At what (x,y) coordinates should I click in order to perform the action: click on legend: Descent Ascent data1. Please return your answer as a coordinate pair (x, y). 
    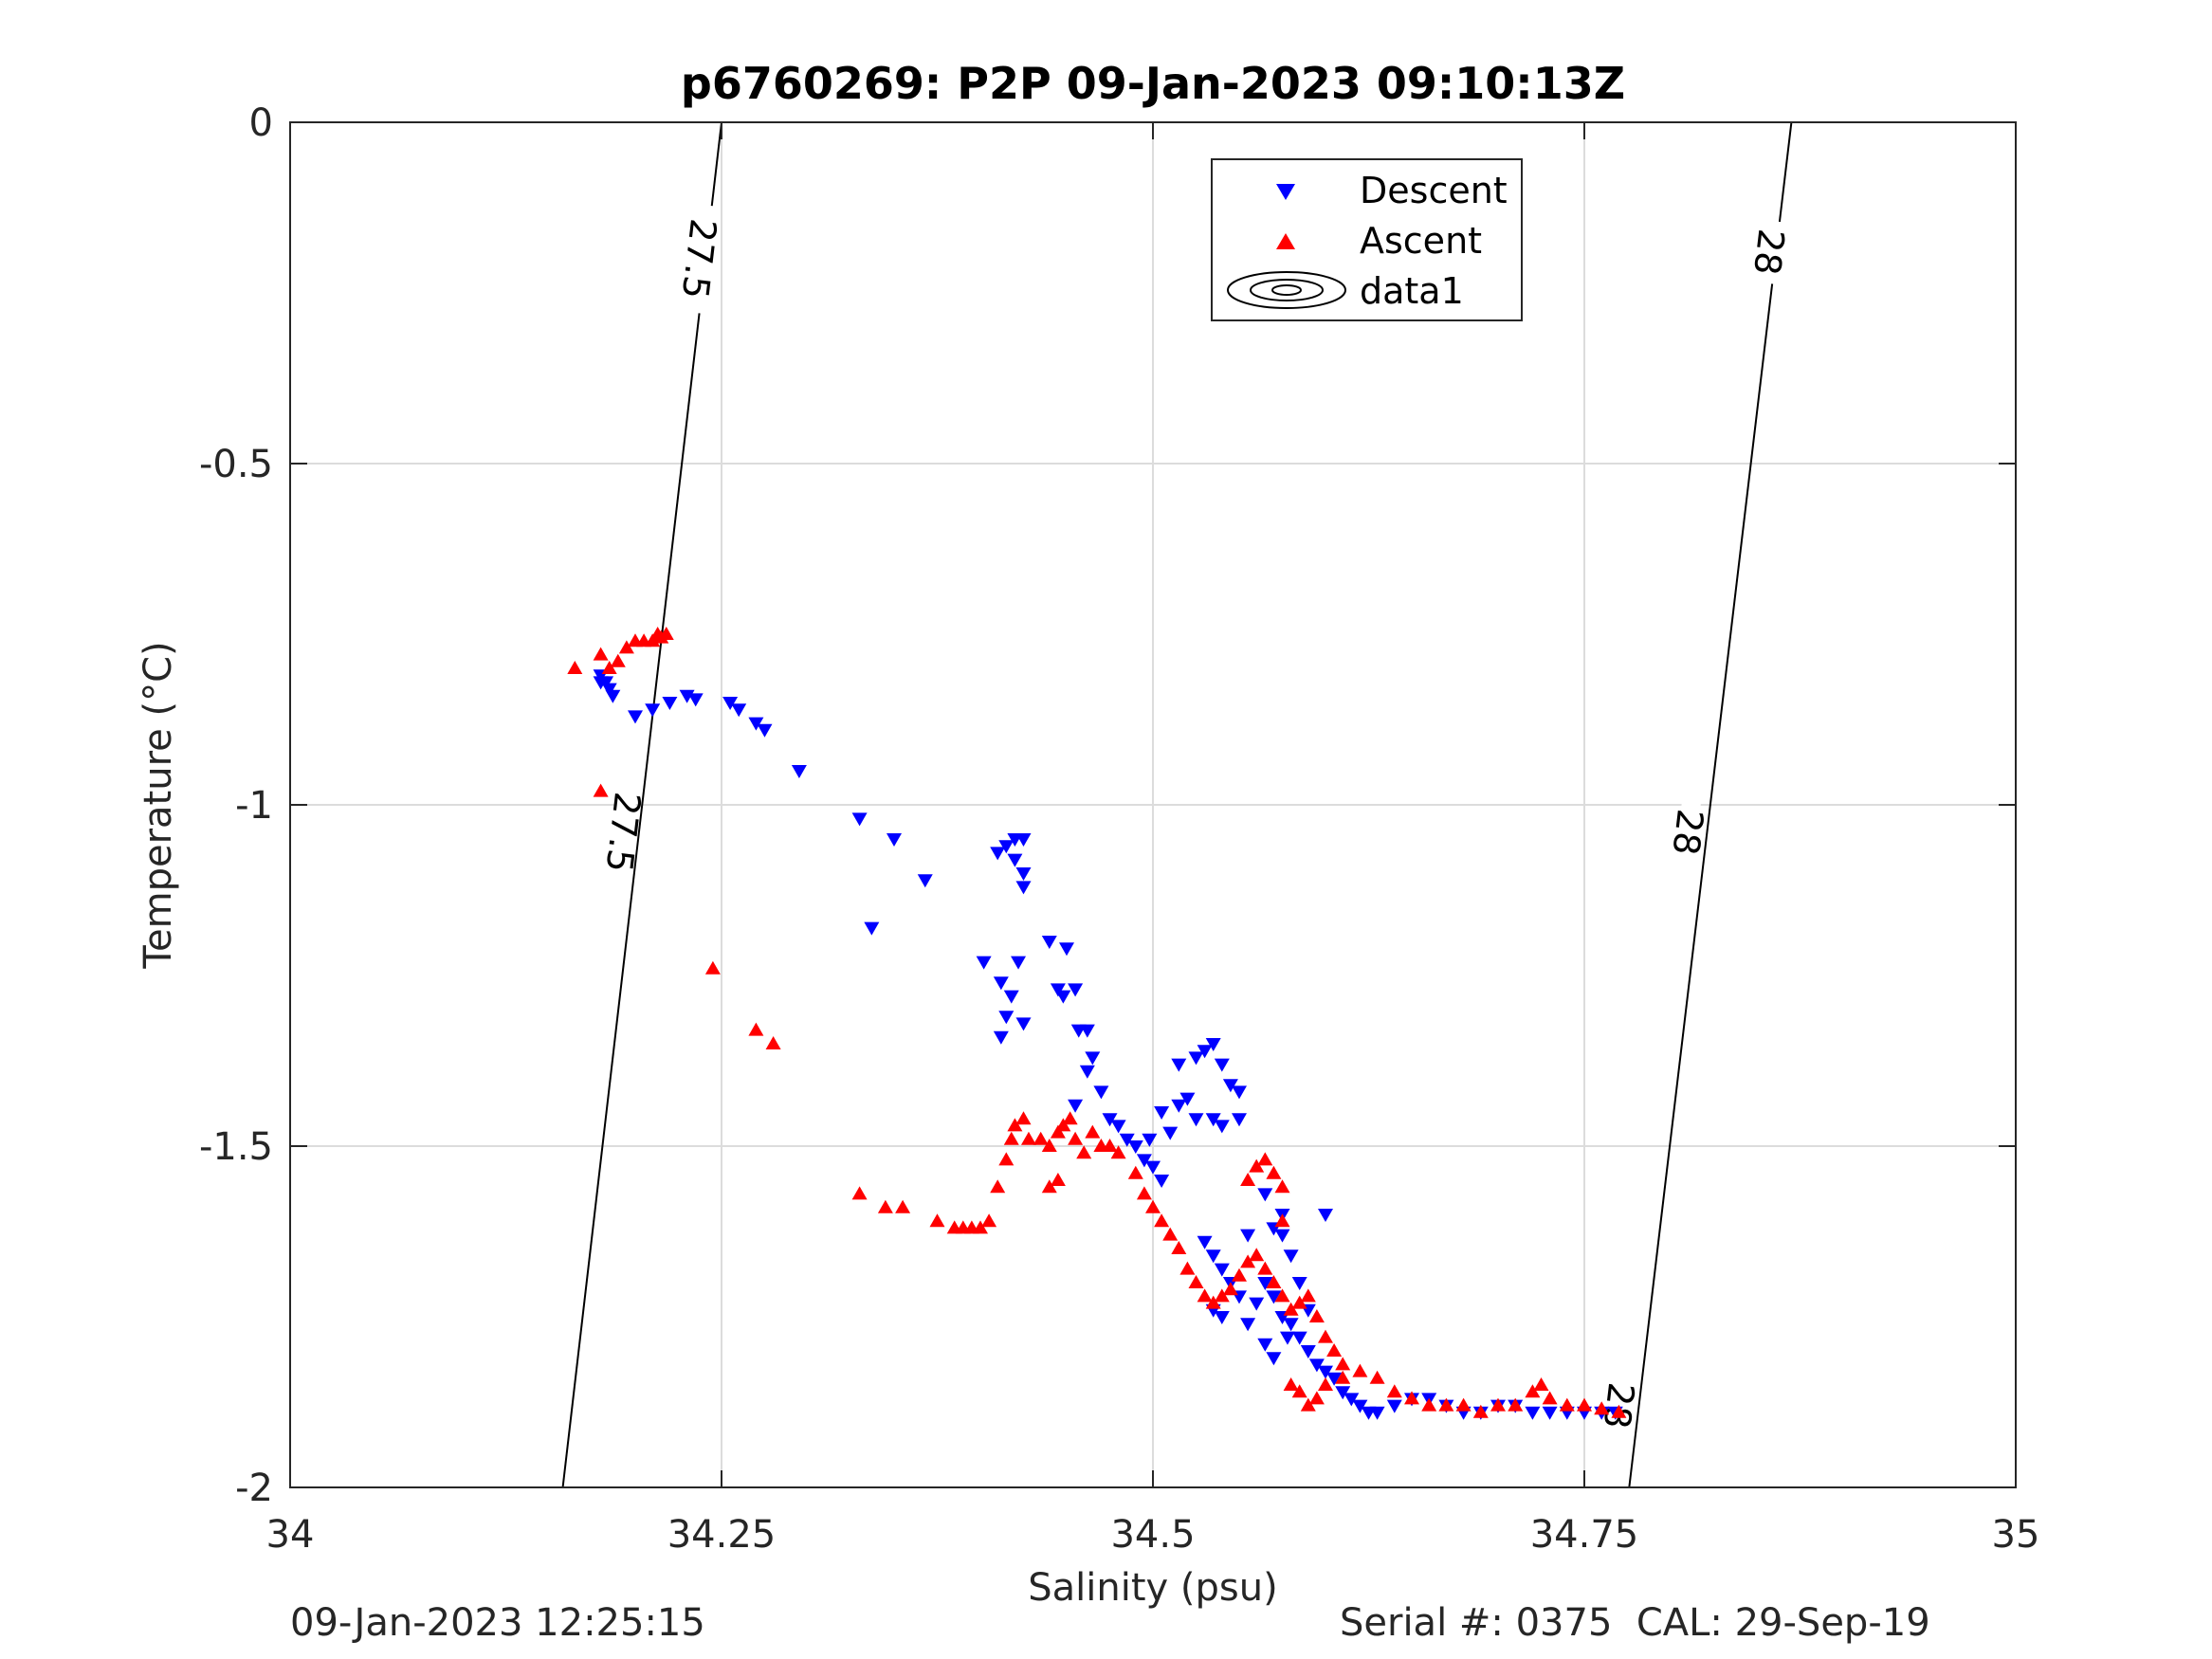
    Looking at the image, I should click on (1367, 239).